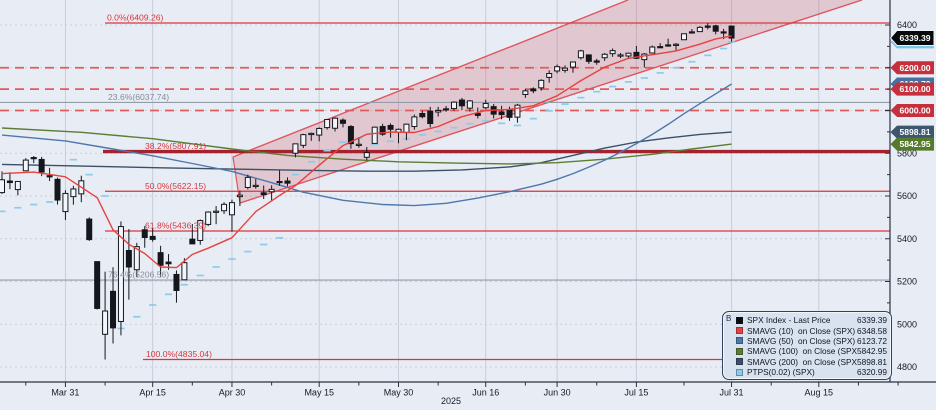 This screenshot has height=410, width=936. I want to click on legend-row-smavg-100: SMAVG (100) on Close (SPX) 5842.95, so click(811, 351).